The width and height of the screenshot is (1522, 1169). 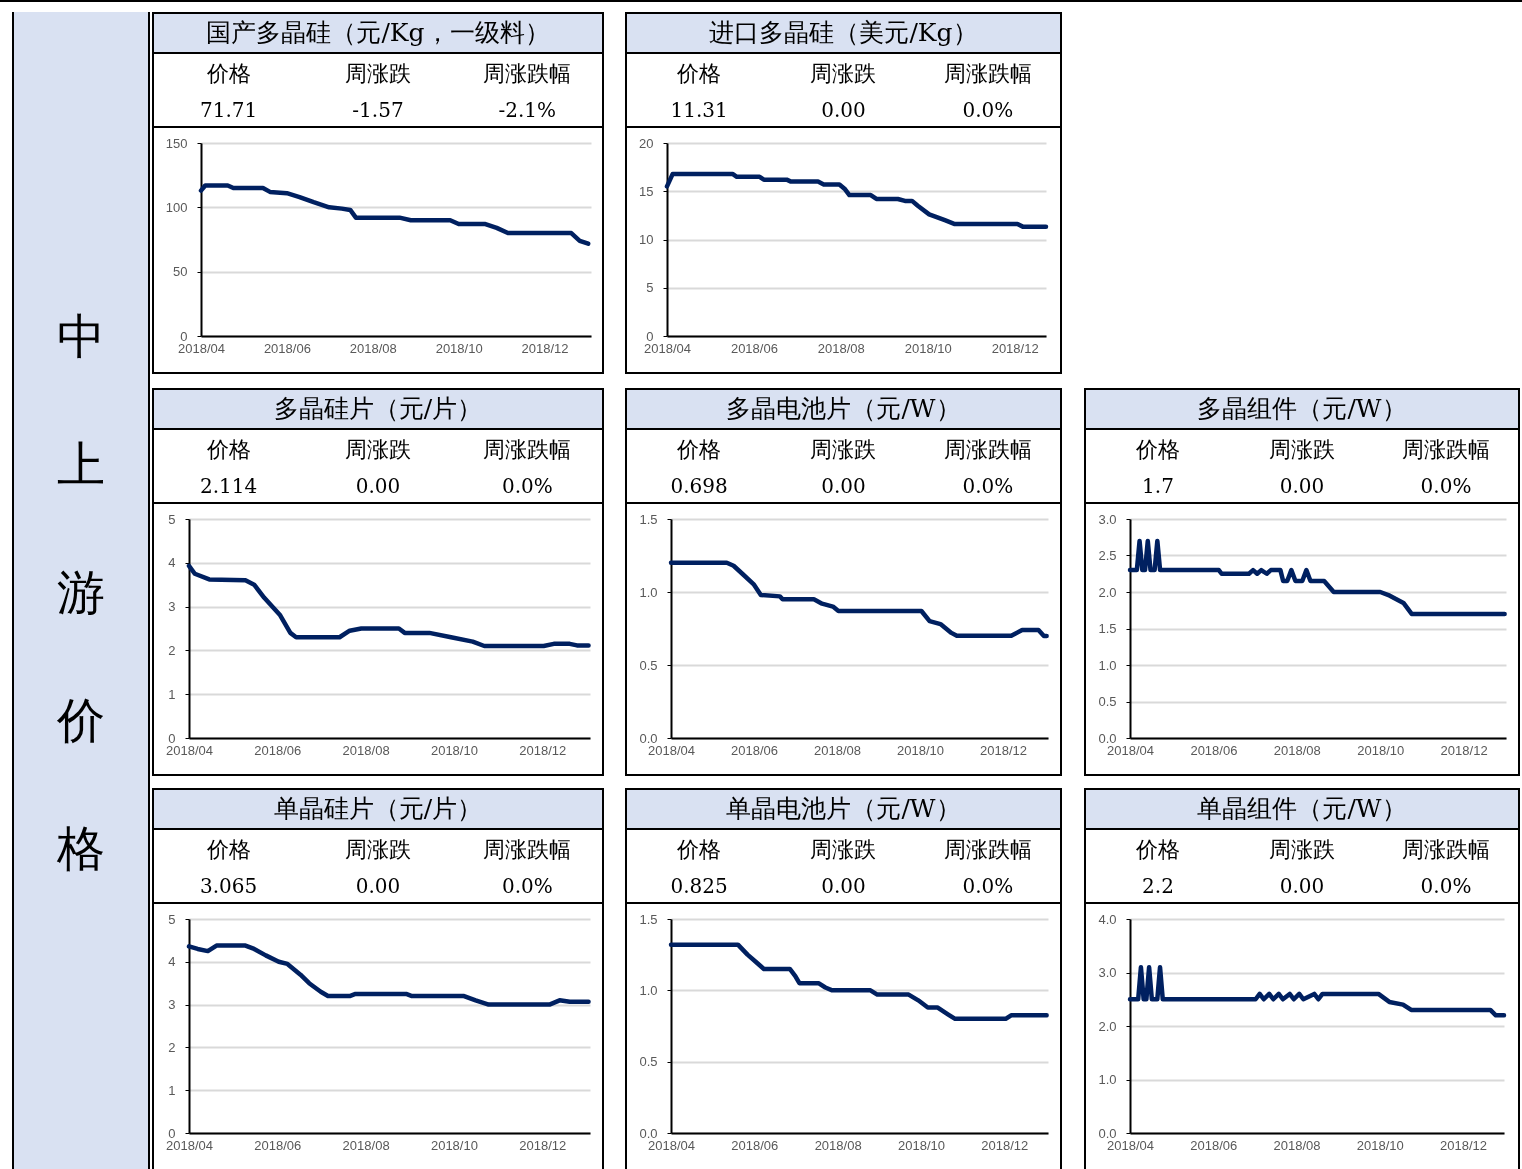 I want to click on y-tick-label: 3, so click(x=172, y=607).